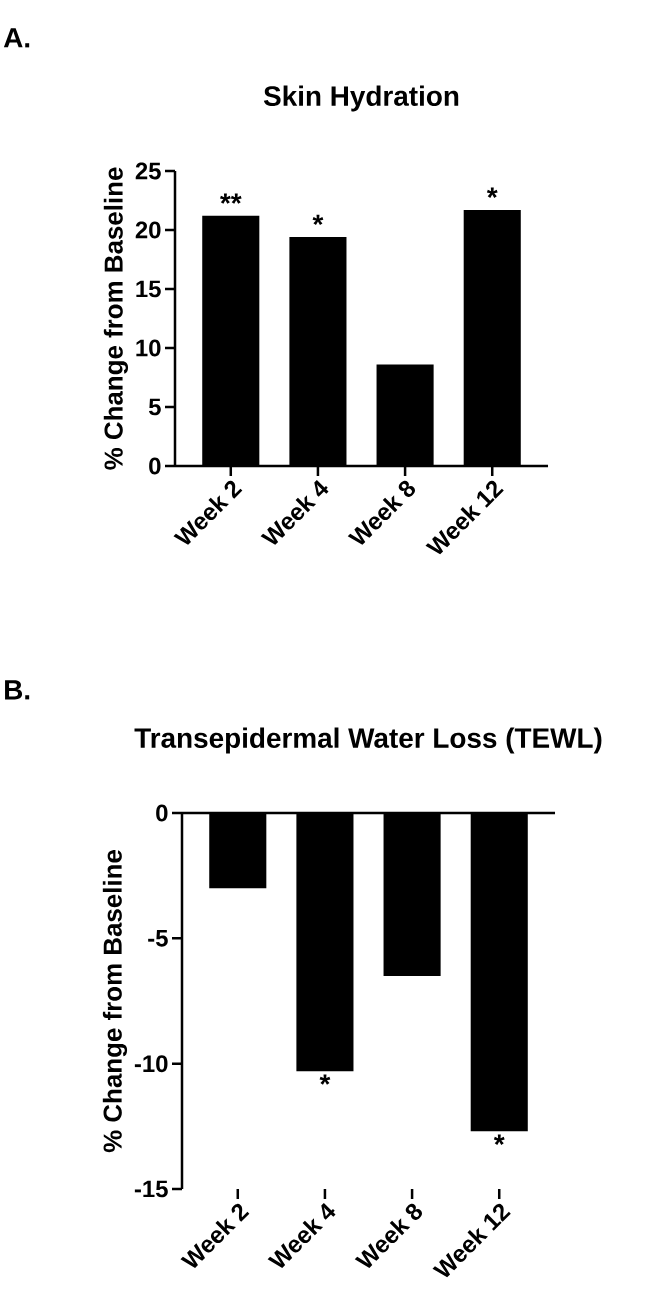  What do you see at coordinates (148, 230) in the screenshot?
I see `y-tick-label: 20` at bounding box center [148, 230].